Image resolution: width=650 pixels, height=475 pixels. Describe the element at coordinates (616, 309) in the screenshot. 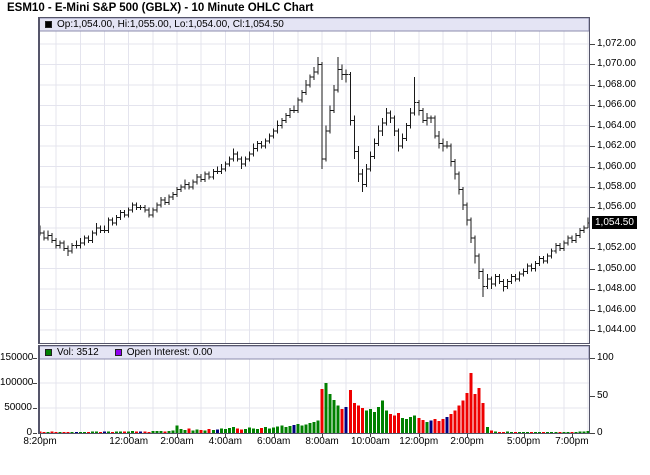

I see `price-axis-label: 1,046.00` at that location.